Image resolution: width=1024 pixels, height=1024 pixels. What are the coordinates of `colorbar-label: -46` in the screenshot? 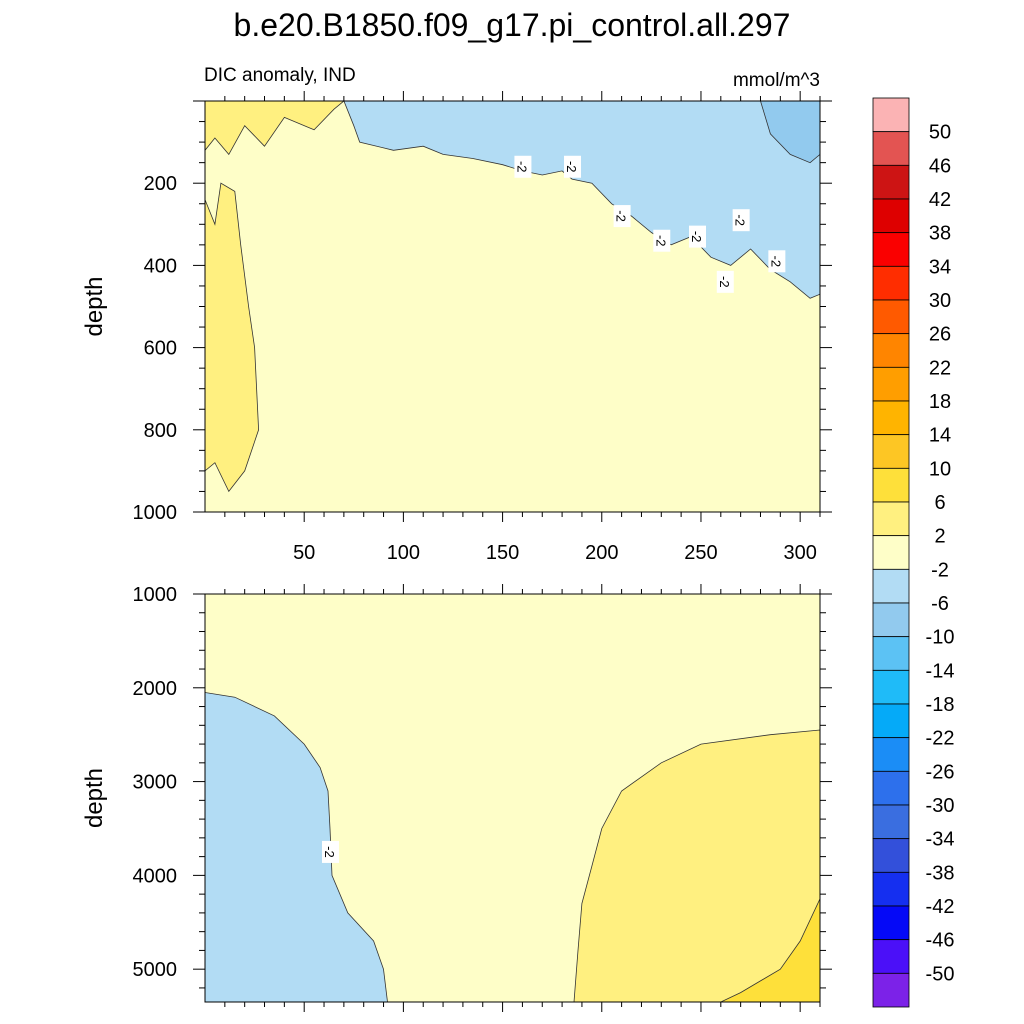 It's located at (940, 941).